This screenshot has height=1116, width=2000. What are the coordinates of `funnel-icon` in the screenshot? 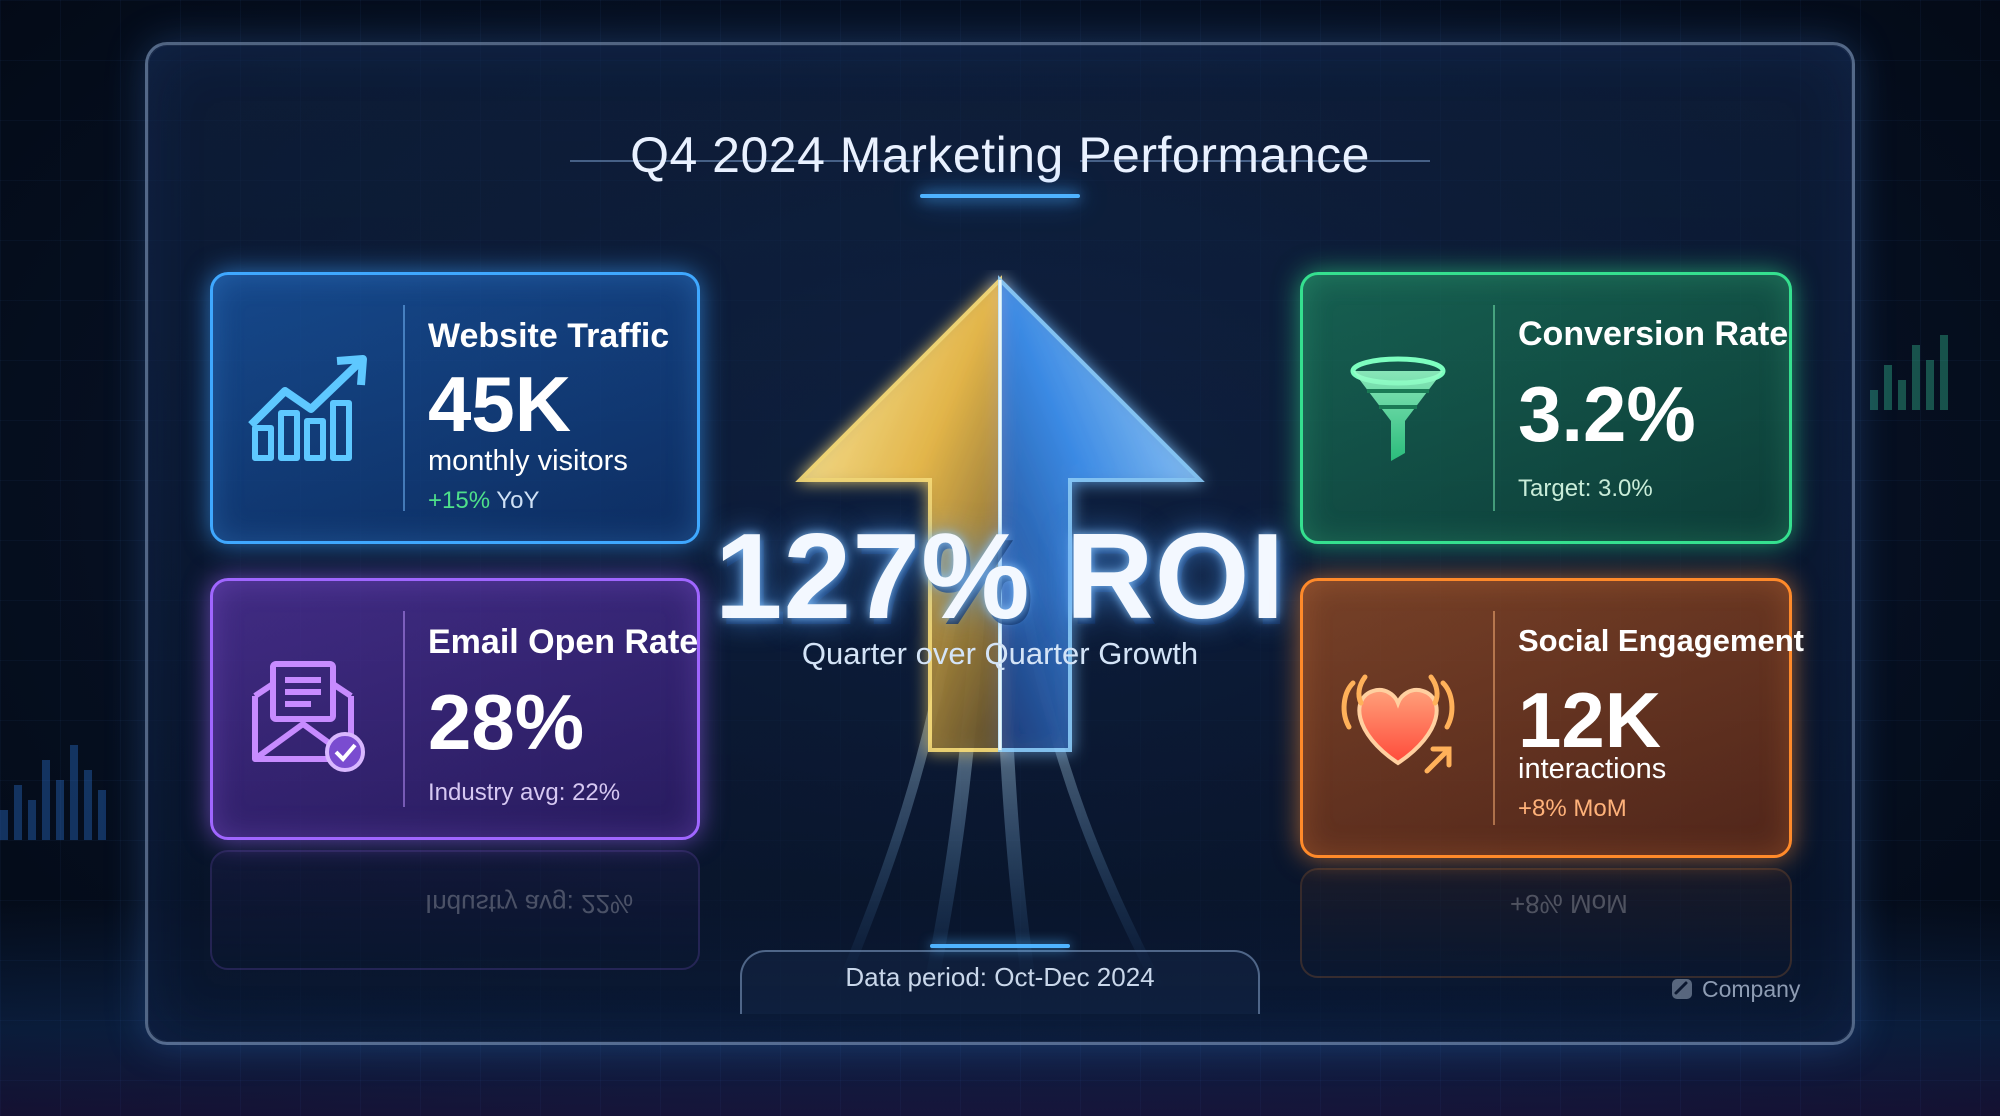 It's located at (1398, 408).